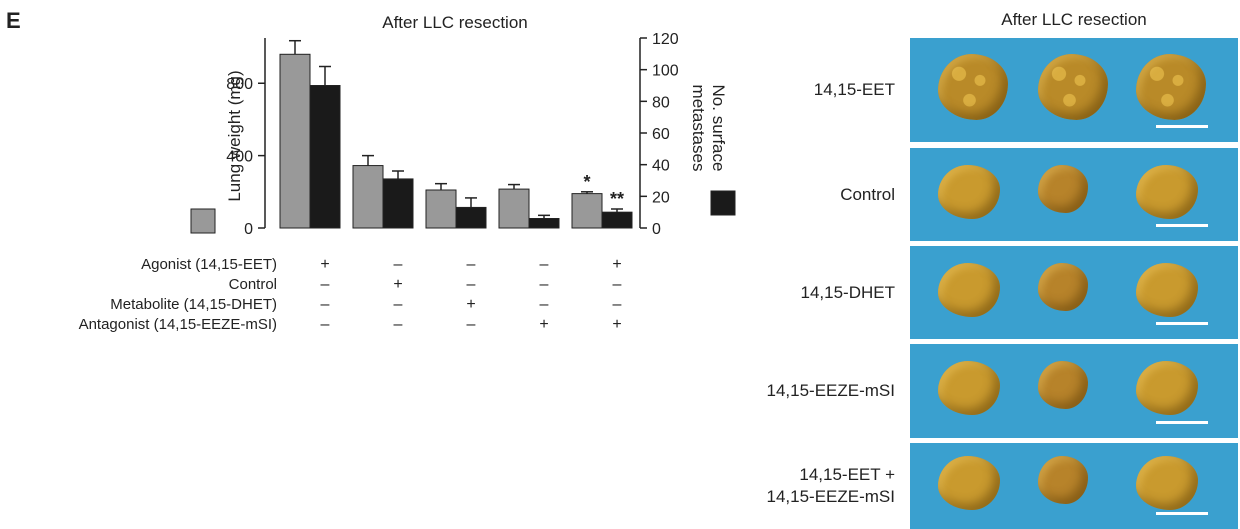 The image size is (1240, 529). I want to click on photo-row-label: Control, so click(867, 195).